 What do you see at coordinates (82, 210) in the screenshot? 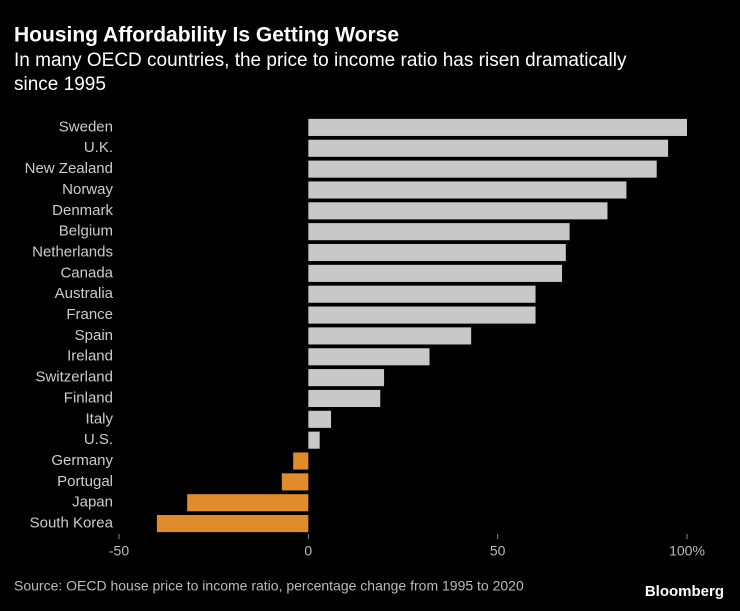
I see `y-tick-label: Denmark` at bounding box center [82, 210].